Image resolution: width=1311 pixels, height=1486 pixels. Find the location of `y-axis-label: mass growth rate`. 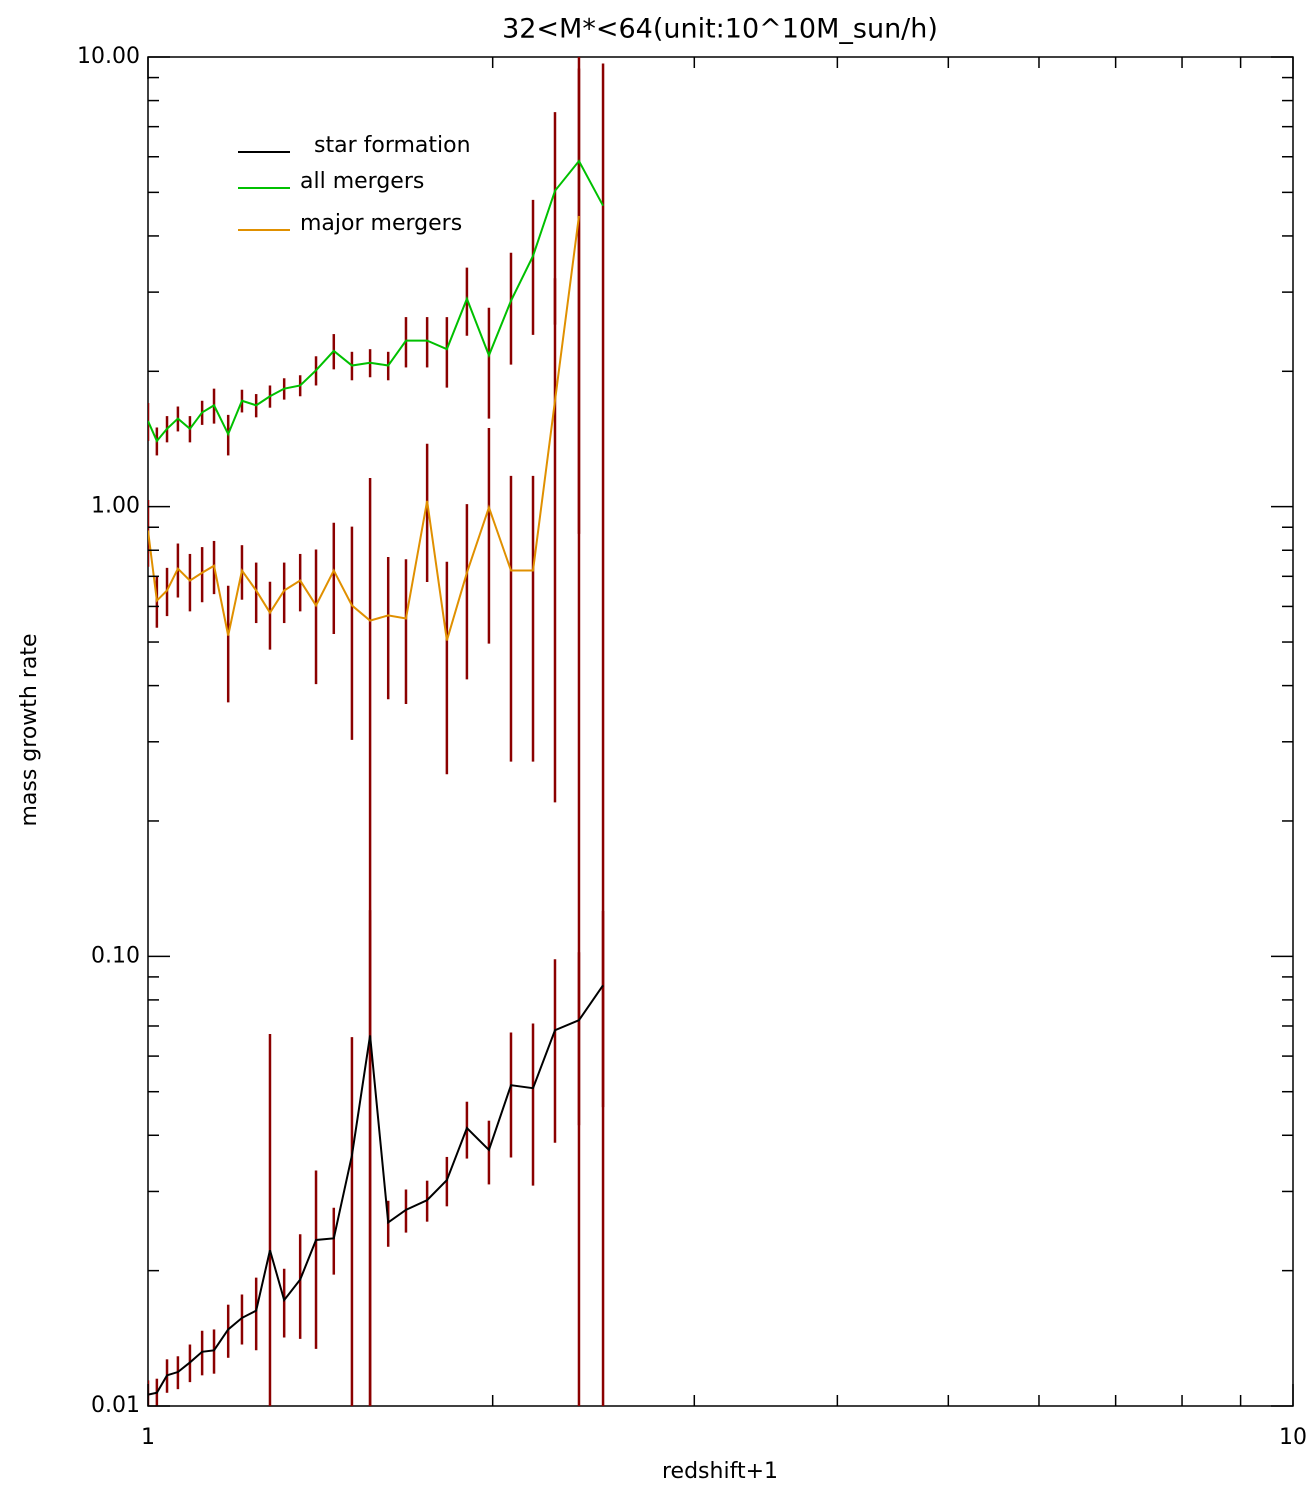

y-axis-label: mass growth rate is located at coordinates (29, 729).